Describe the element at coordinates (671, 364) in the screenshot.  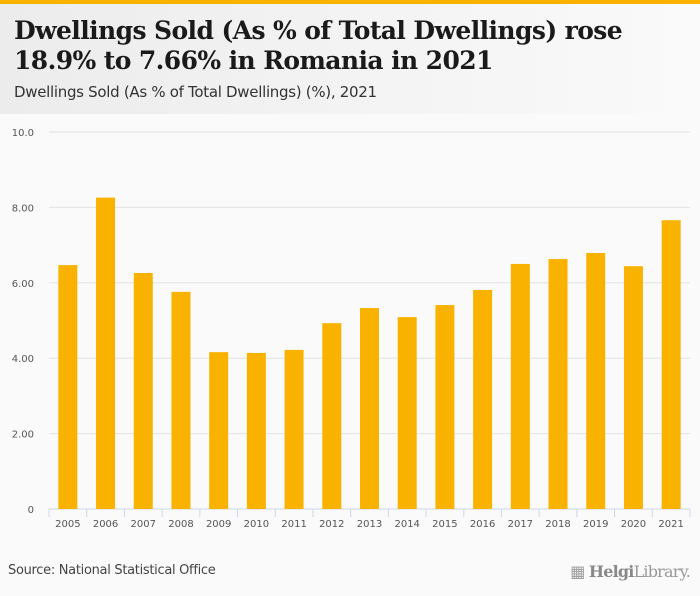
I see `bar-2021` at that location.